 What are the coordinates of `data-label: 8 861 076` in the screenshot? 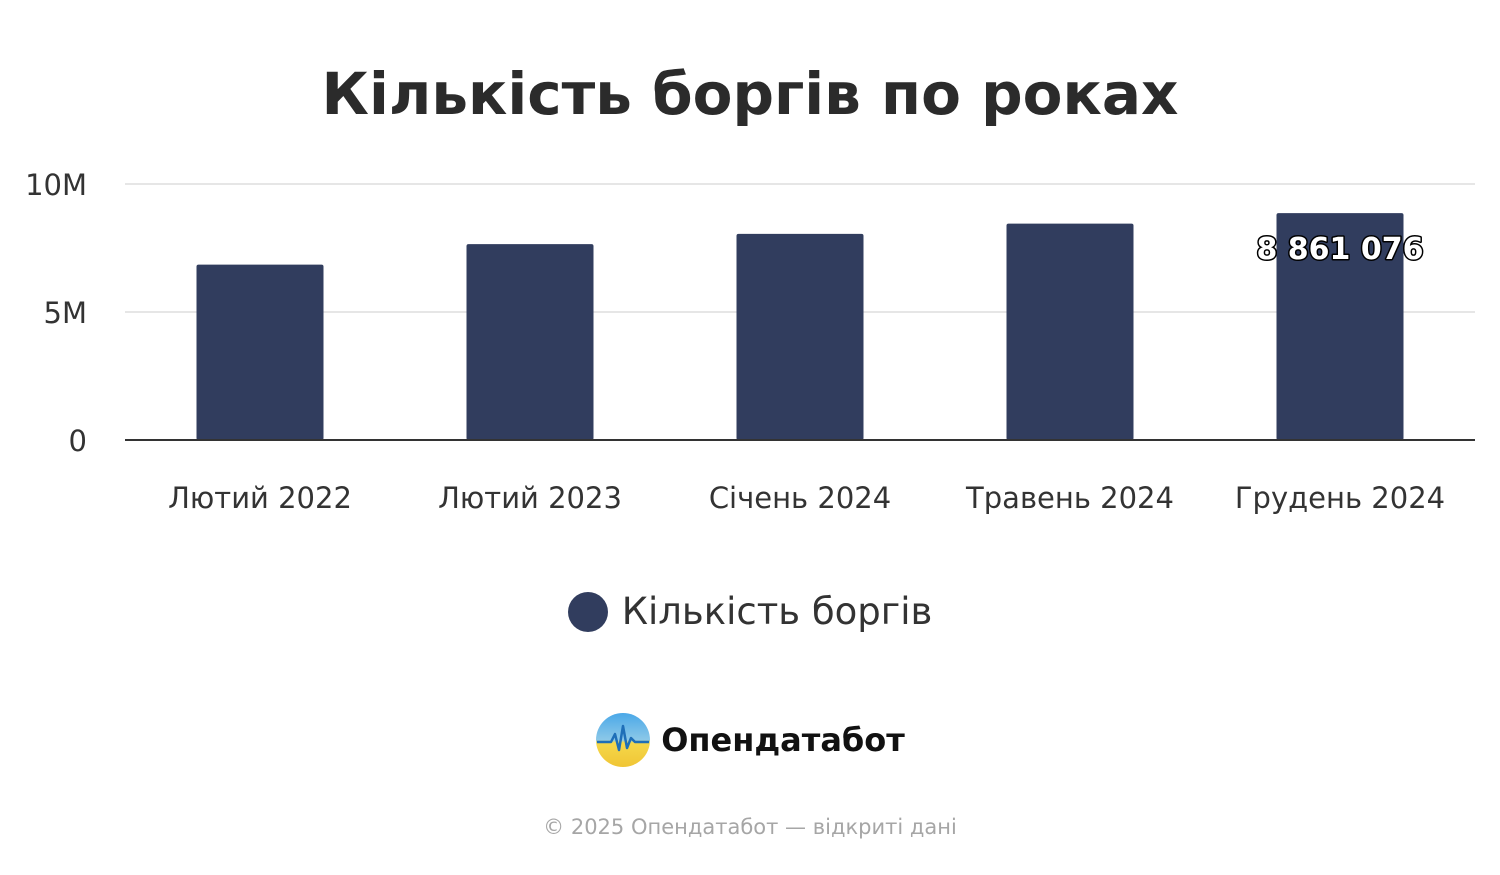 It's located at (1339, 249).